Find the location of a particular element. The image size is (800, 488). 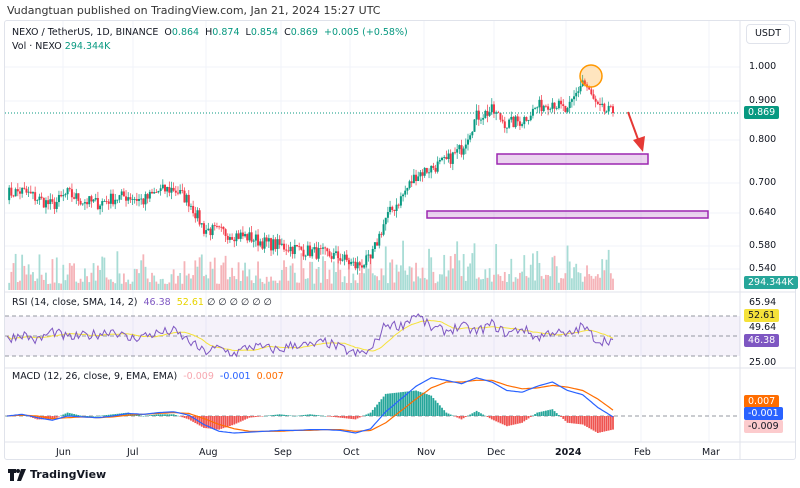

rsi-tick: 49.64 is located at coordinates (763, 327).